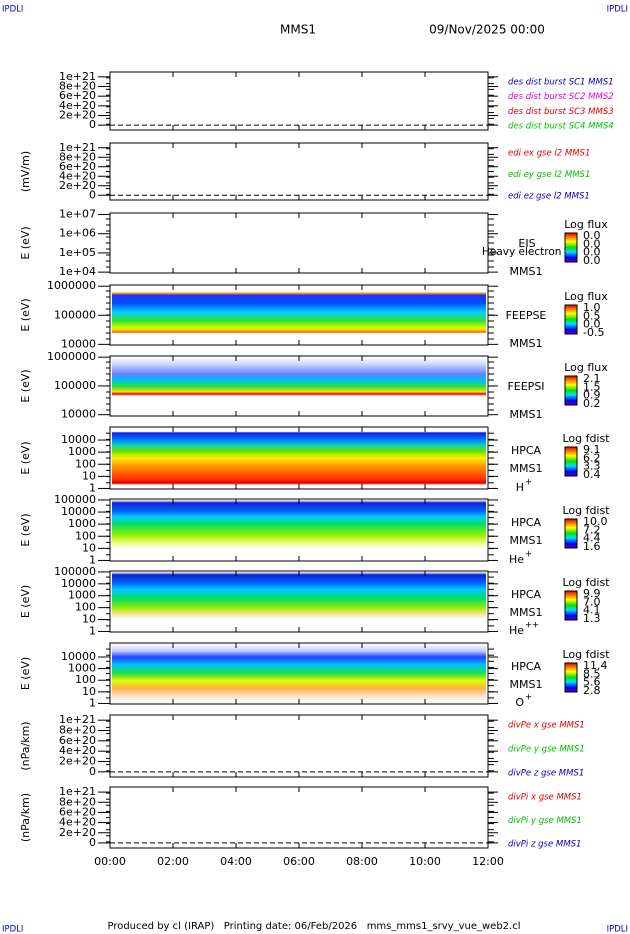 This screenshot has width=630, height=934. I want to click on colorbar-tick-label: 1.5, so click(592, 386).